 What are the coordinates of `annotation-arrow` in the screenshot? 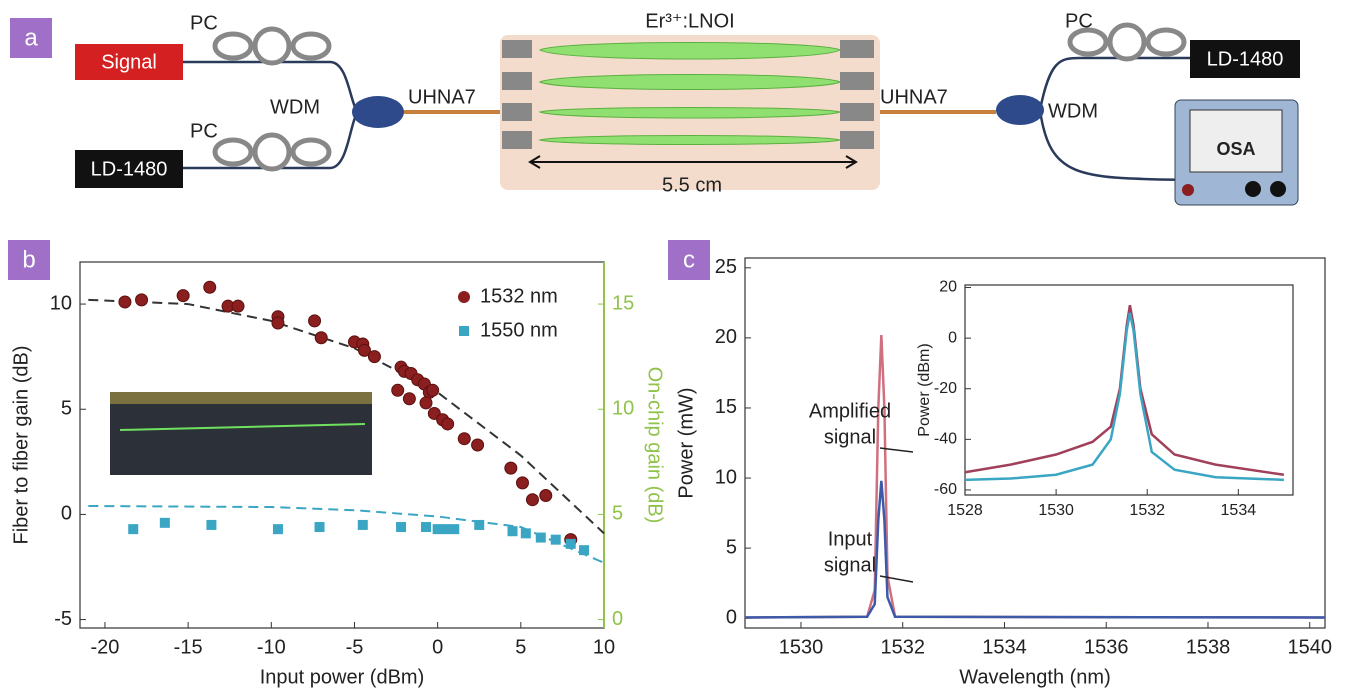 It's located at (896, 579).